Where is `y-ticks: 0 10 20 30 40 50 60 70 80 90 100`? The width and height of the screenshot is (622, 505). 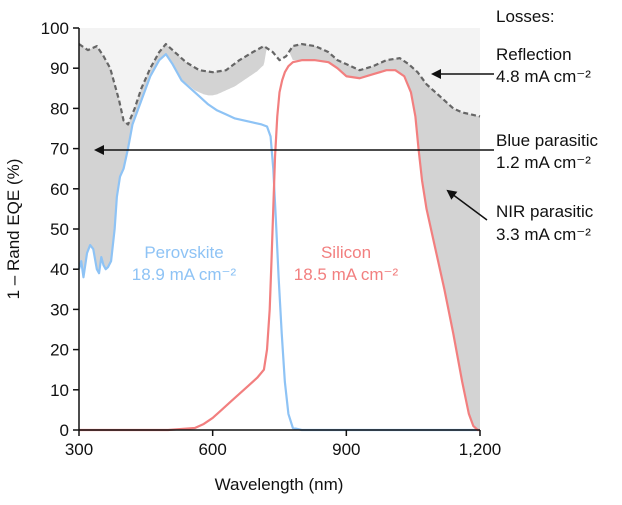
y-ticks: 0 10 20 30 40 50 60 70 80 90 100 is located at coordinates (60, 229).